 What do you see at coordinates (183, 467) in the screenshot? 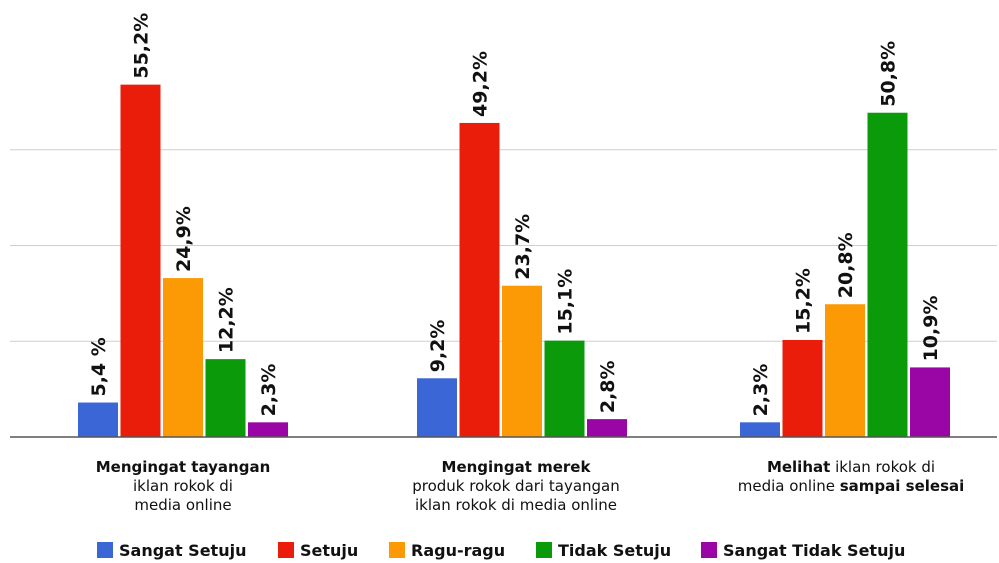
I see `category-label-line: Mengingat tayangan` at bounding box center [183, 467].